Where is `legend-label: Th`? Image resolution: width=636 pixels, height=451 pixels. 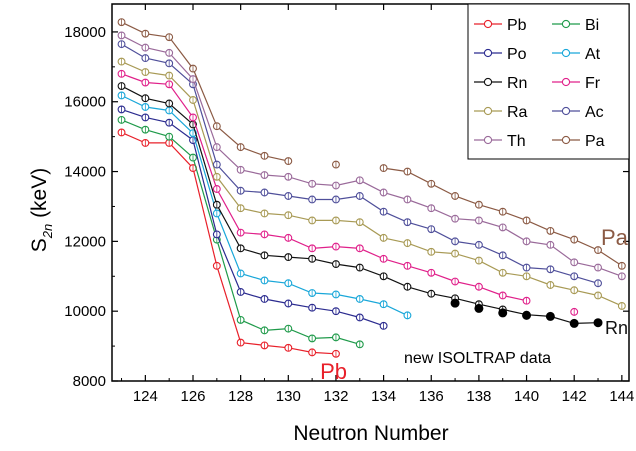 legend-label: Th is located at coordinates (516, 141).